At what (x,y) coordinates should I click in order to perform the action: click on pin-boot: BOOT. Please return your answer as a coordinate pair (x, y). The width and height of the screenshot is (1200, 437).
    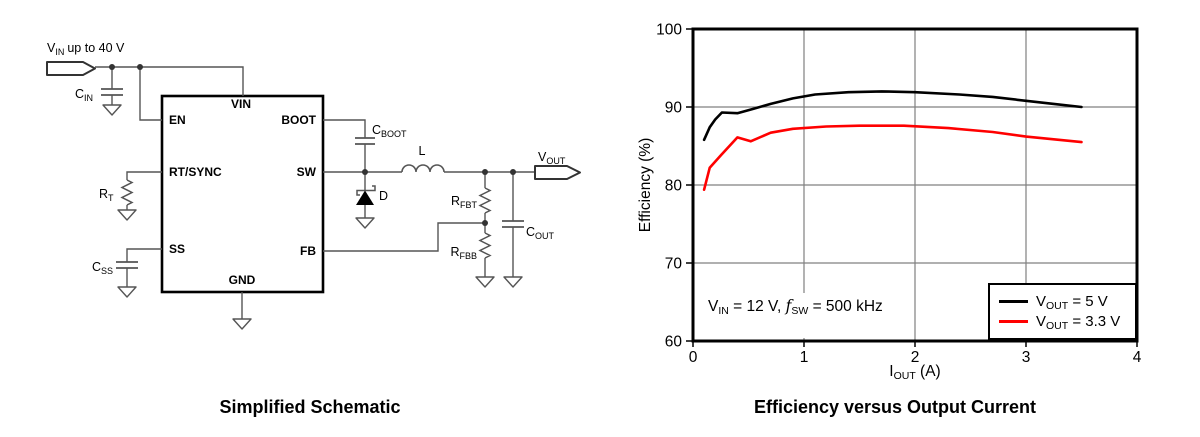
    Looking at the image, I should click on (298, 120).